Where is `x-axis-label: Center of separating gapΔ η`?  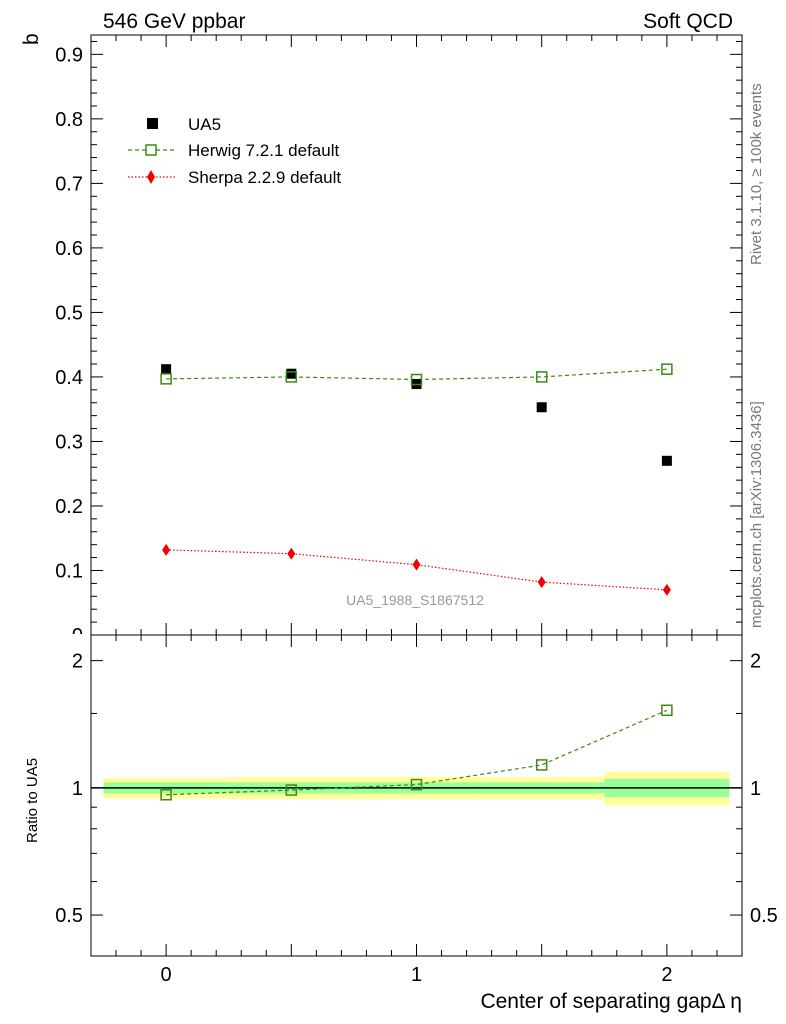
x-axis-label: Center of separating gapΔ η is located at coordinates (611, 1001).